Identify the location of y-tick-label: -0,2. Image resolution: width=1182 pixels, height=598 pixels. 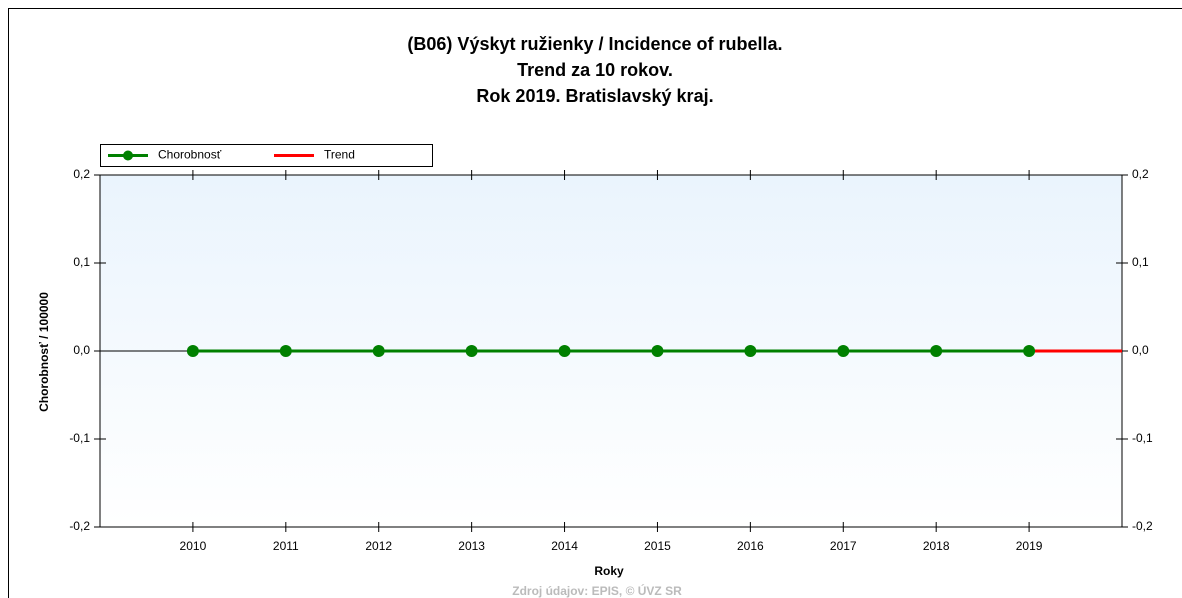
(79, 526).